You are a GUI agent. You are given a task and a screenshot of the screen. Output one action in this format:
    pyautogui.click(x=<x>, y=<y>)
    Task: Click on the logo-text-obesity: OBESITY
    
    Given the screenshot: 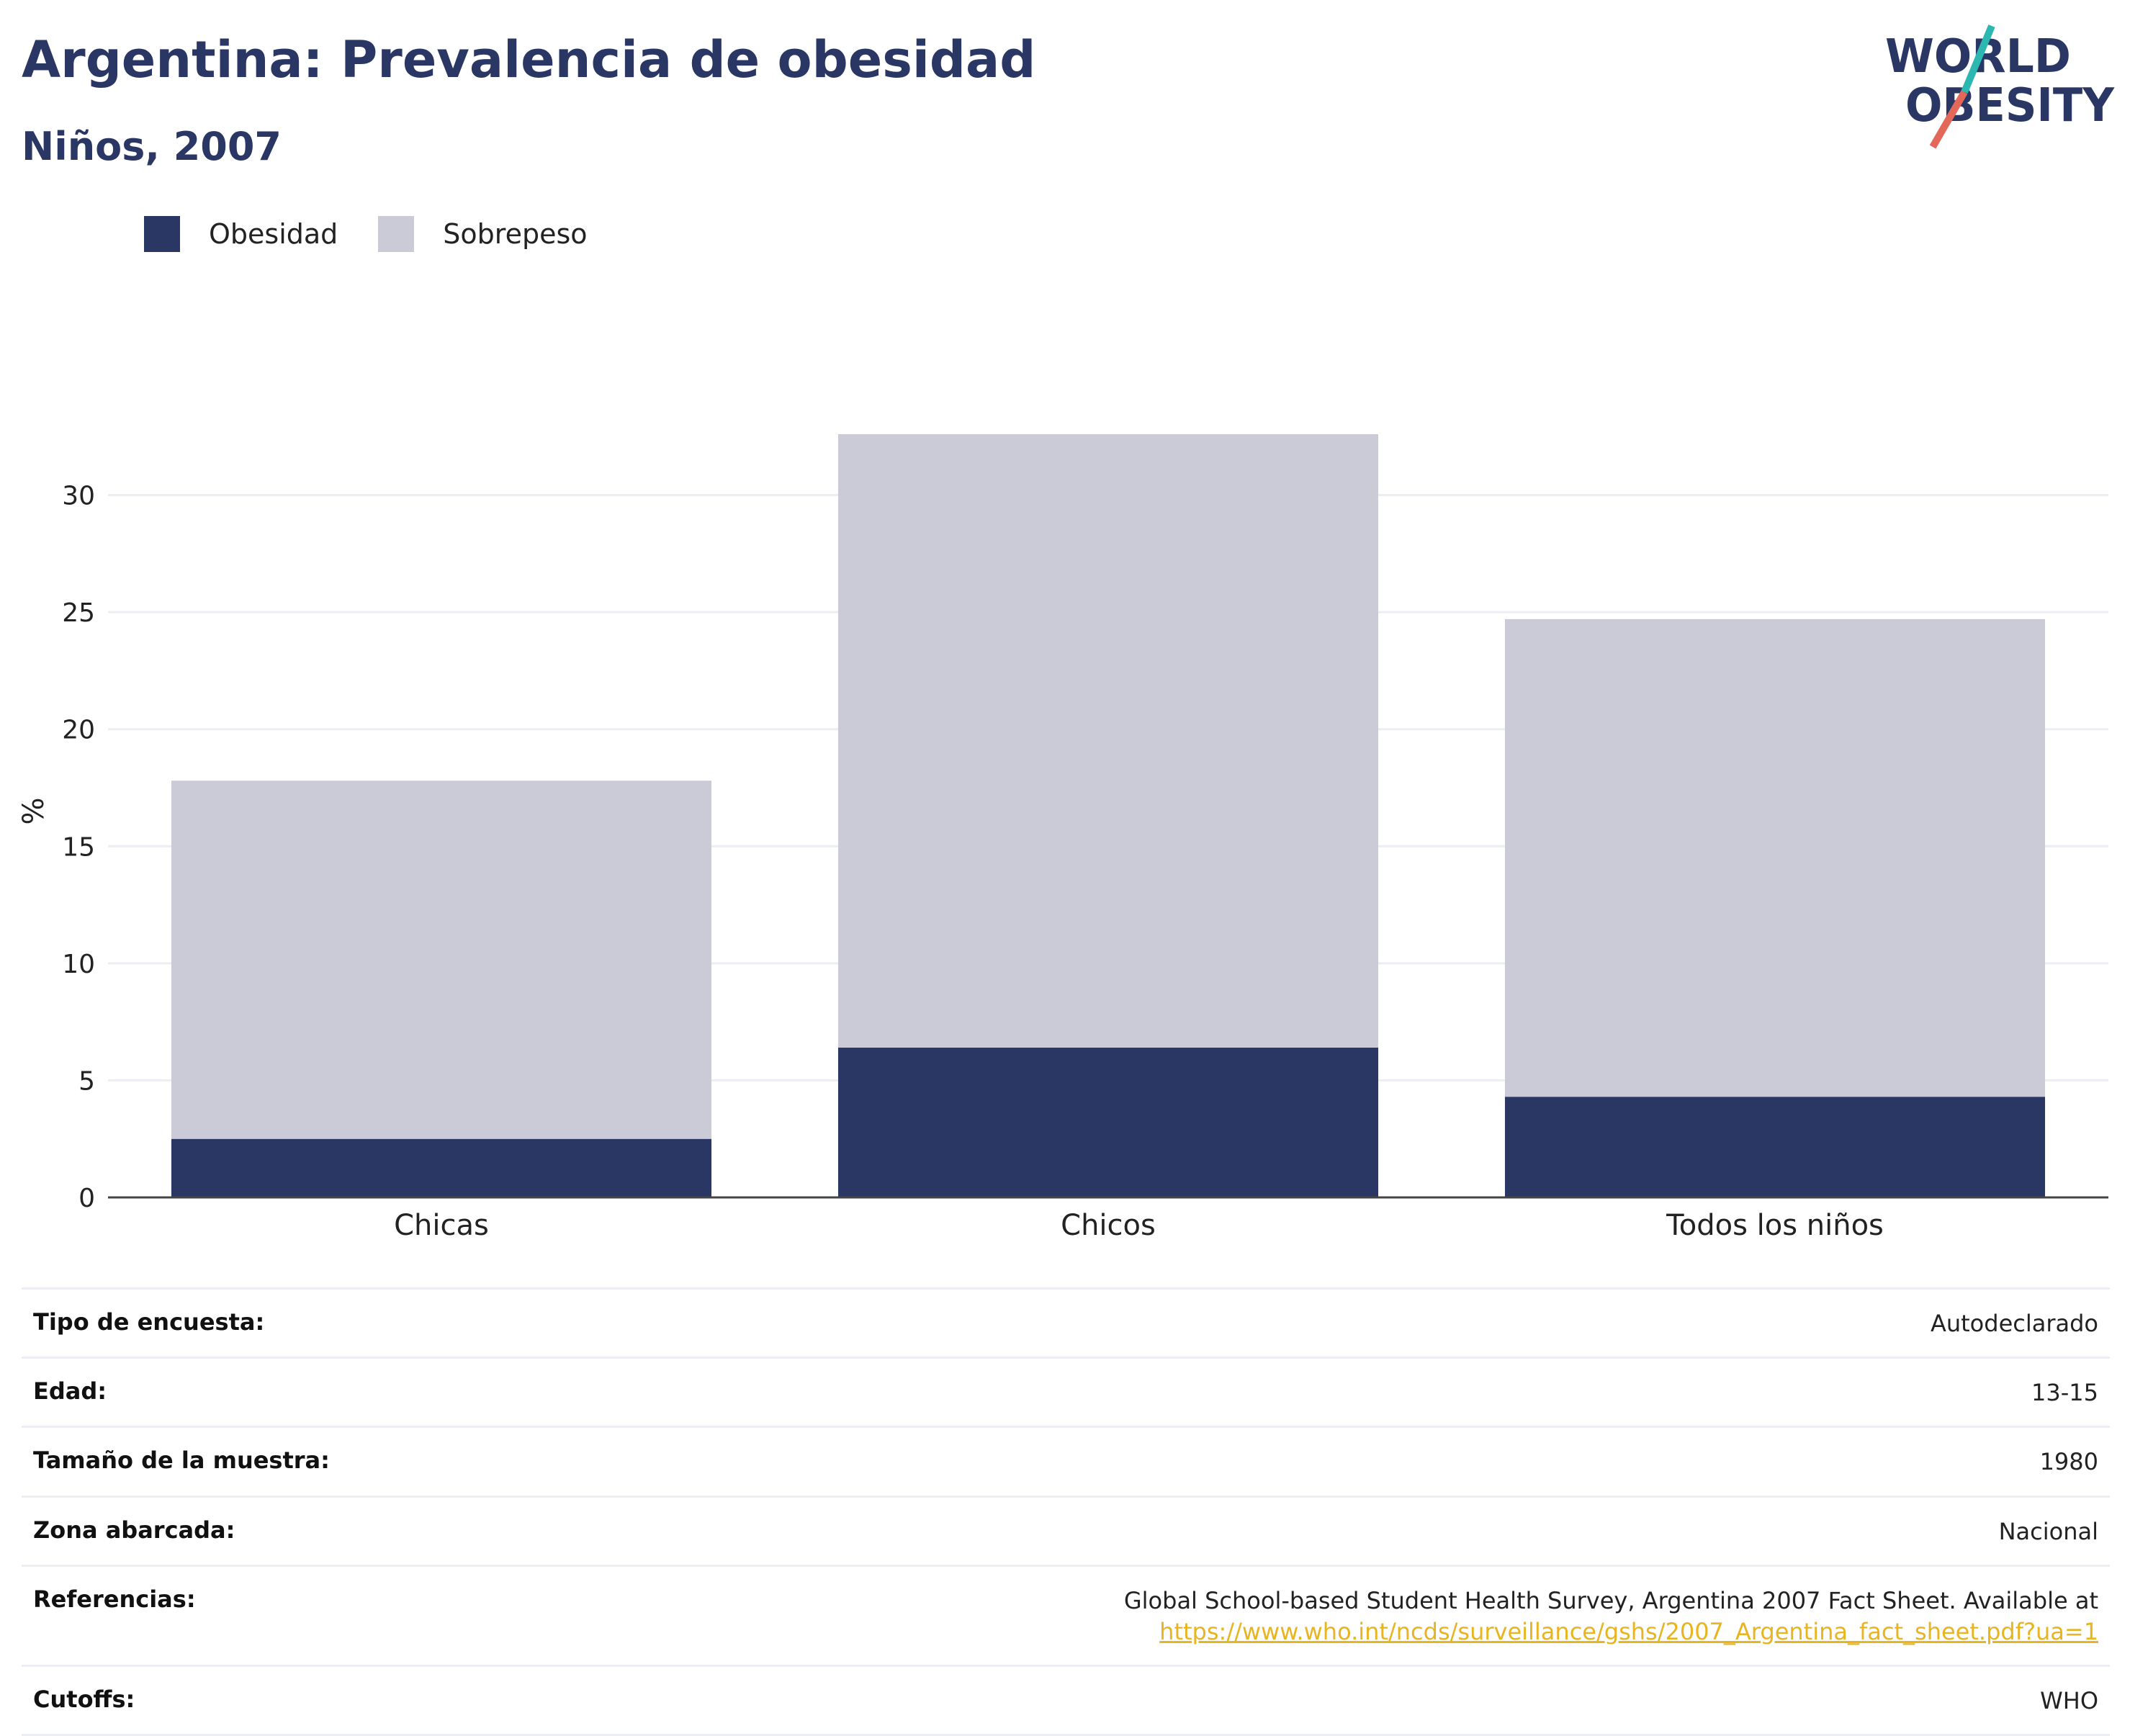 What is the action you would take?
    pyautogui.click(x=2010, y=105)
    